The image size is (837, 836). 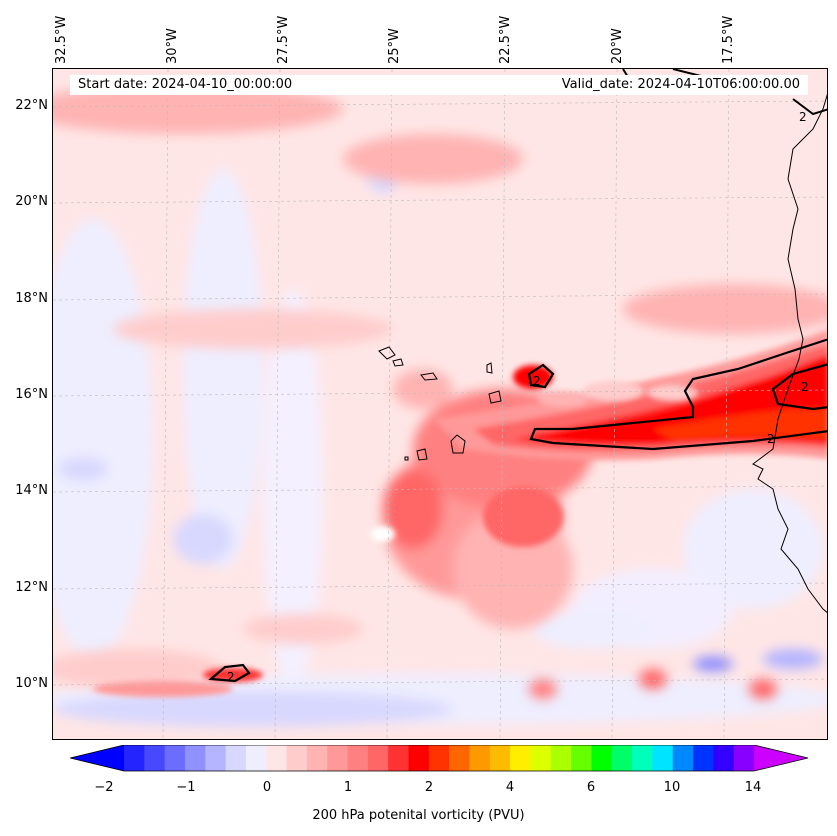 I want to click on colorbar-tick-10: 10, so click(x=672, y=787).